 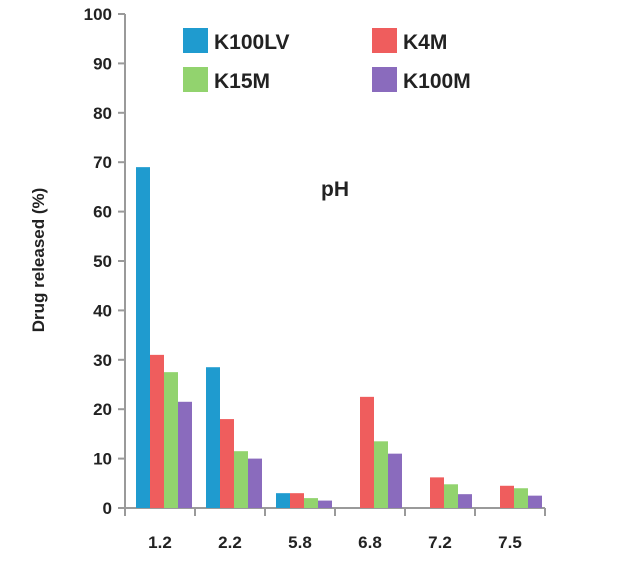 I want to click on y-tick-label: 20, so click(x=102, y=409).